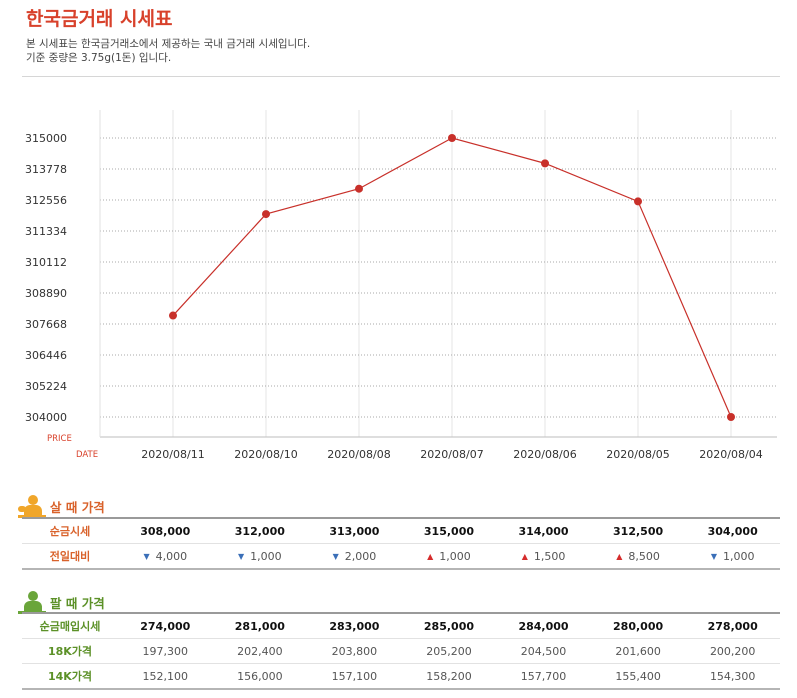  Describe the element at coordinates (70, 651) in the screenshot. I see `row-label: 18K가격` at that location.